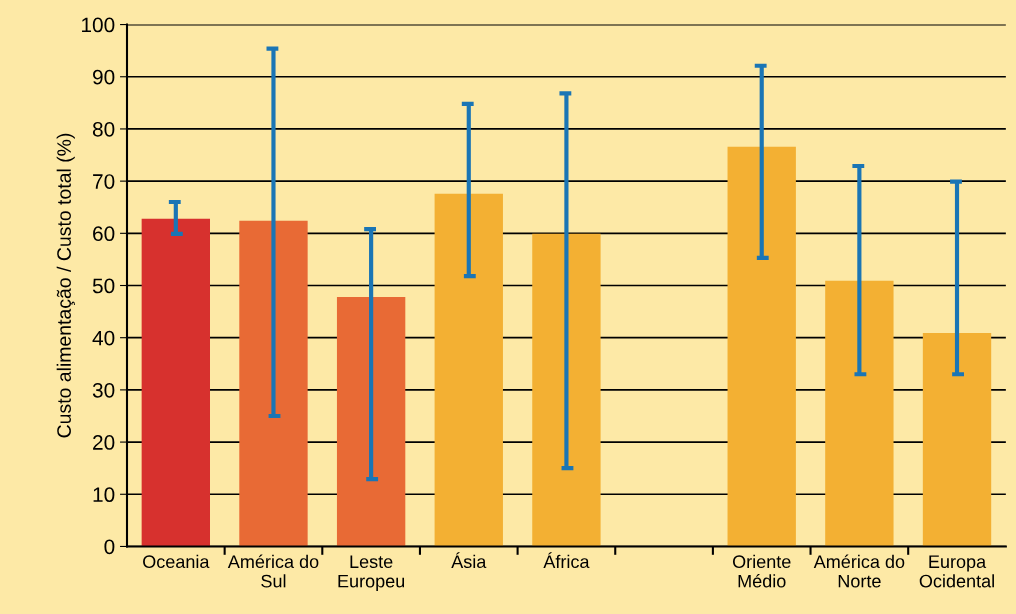 The width and height of the screenshot is (1016, 614). I want to click on y-tick-label: 100, so click(98, 25).